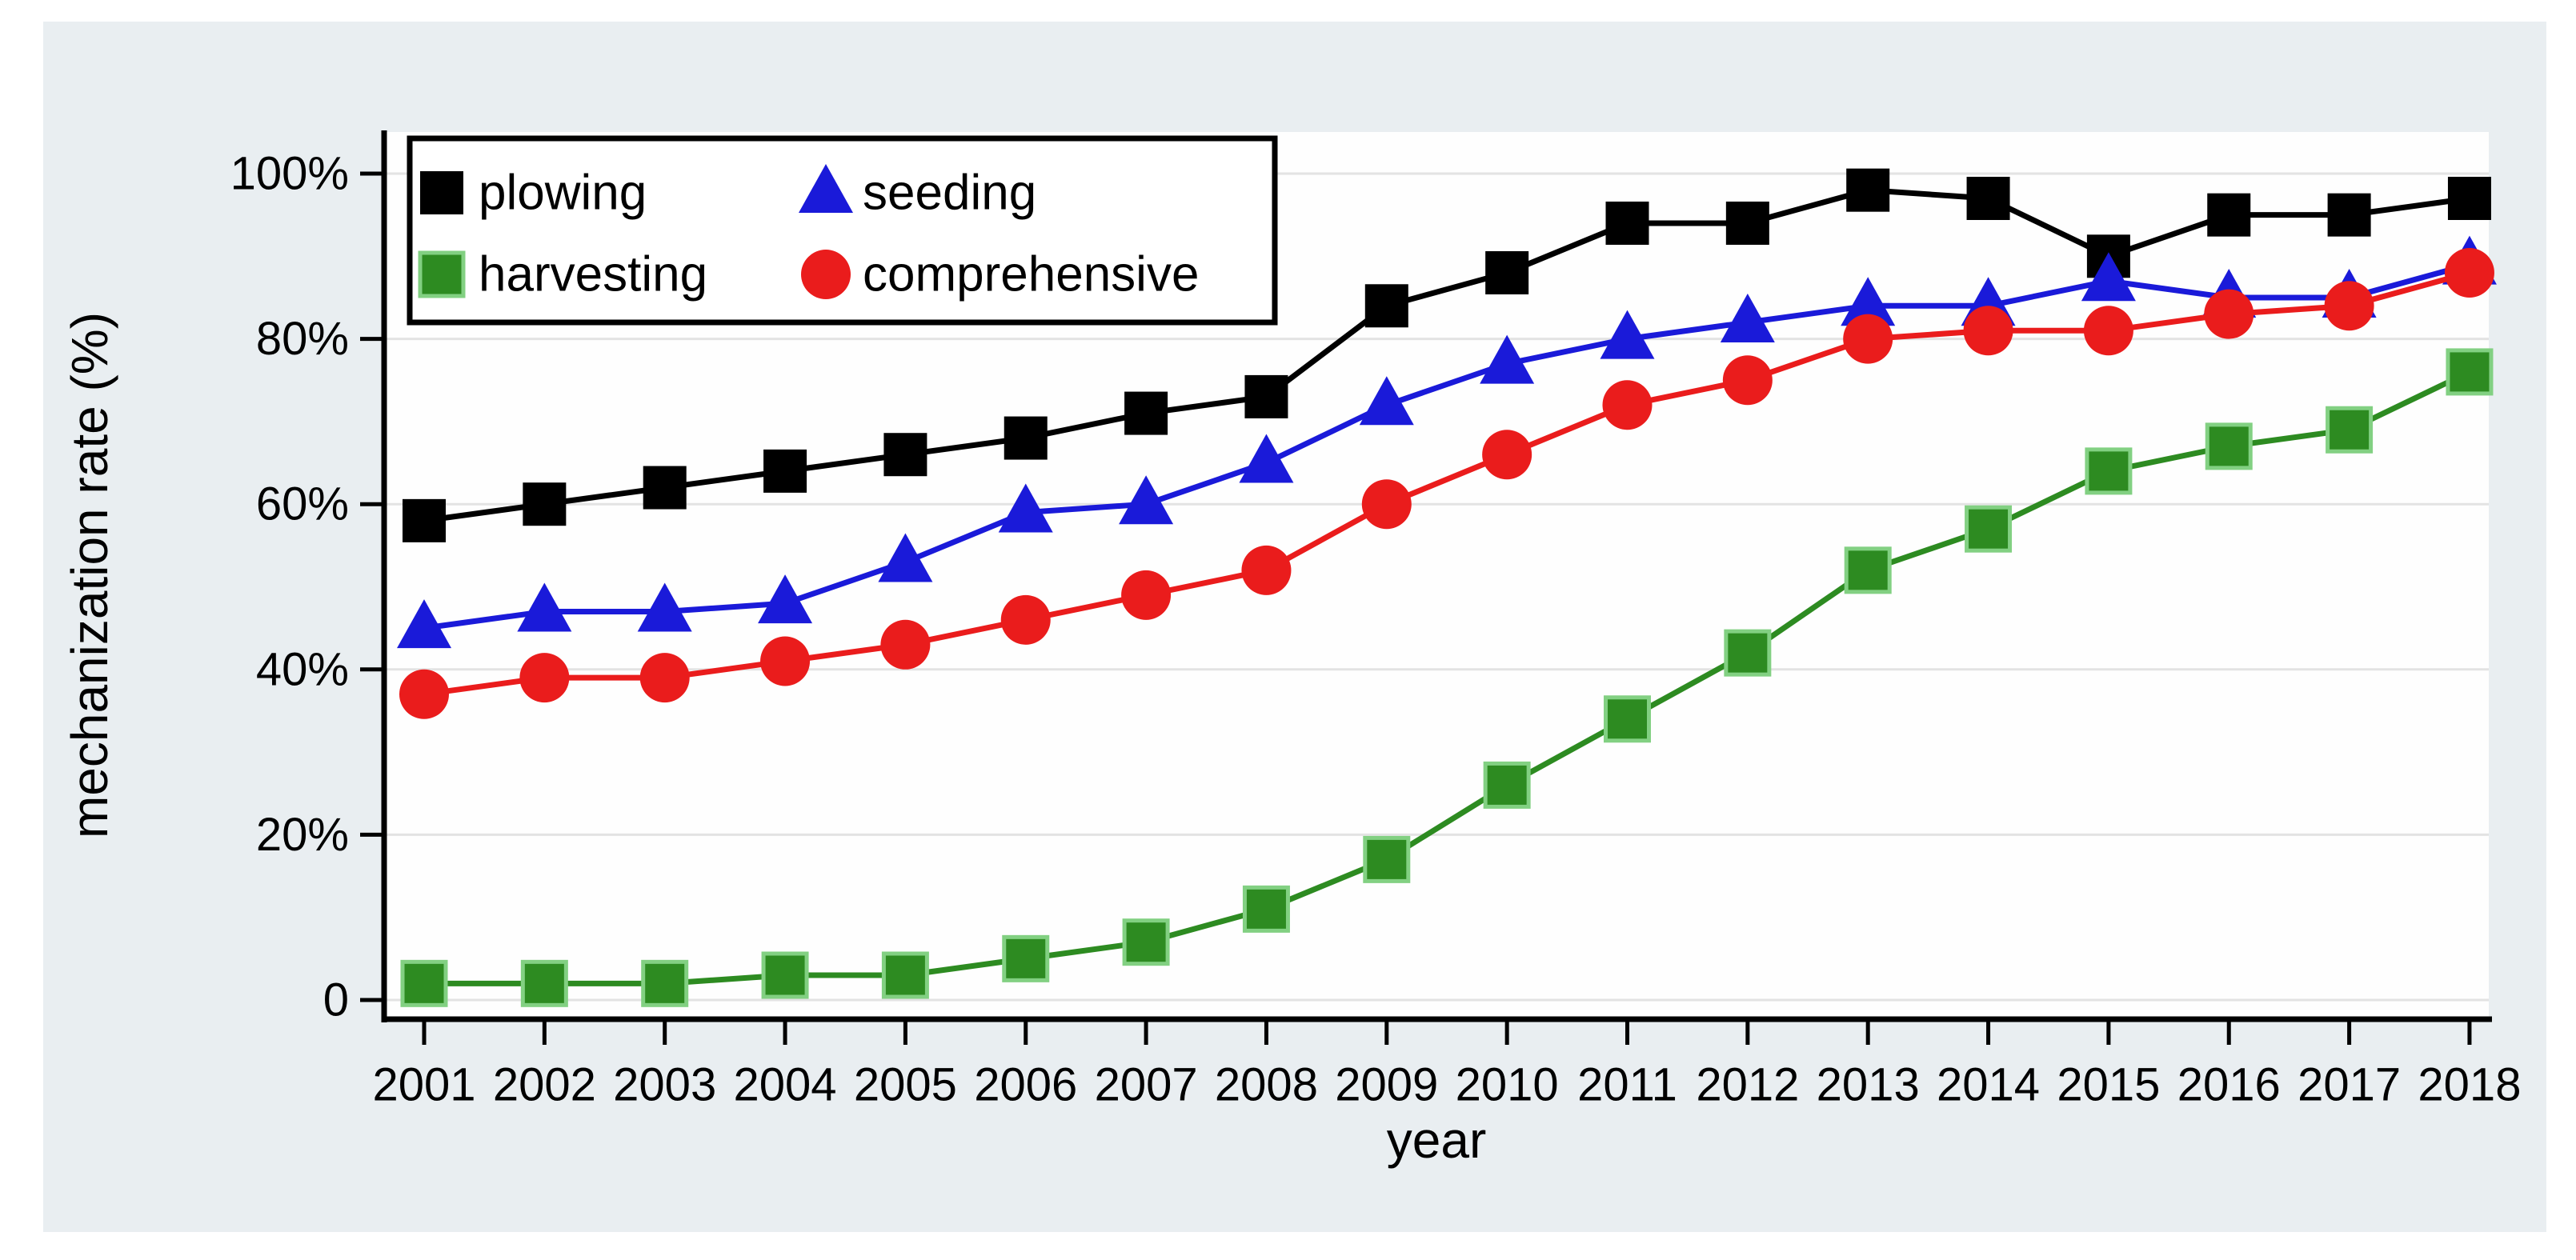 Image resolution: width=2576 pixels, height=1260 pixels. What do you see at coordinates (2350, 430) in the screenshot?
I see `marker-harvesting-2017` at bounding box center [2350, 430].